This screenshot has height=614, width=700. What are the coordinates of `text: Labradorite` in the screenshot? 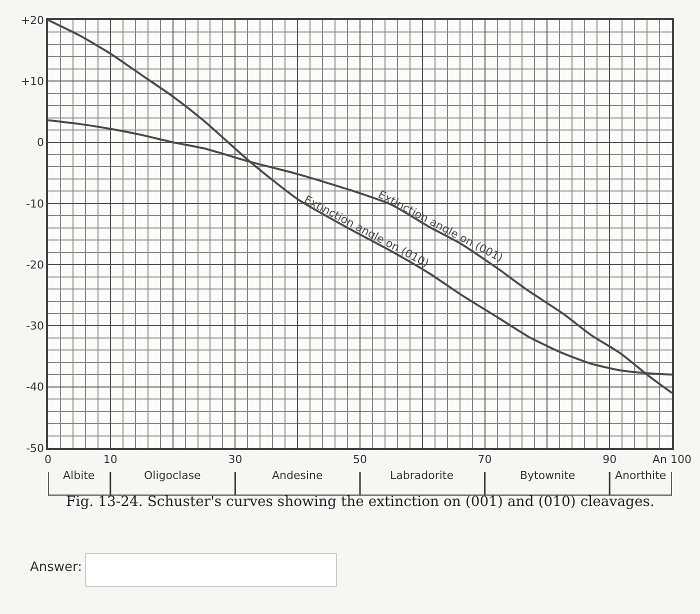 It's located at (422, 475).